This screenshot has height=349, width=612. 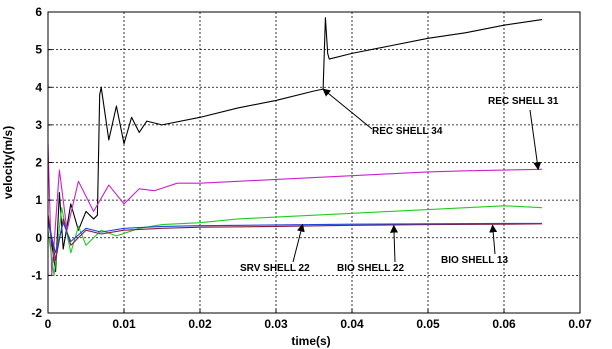 I want to click on x-tick-label: 0.01, so click(x=124, y=324).